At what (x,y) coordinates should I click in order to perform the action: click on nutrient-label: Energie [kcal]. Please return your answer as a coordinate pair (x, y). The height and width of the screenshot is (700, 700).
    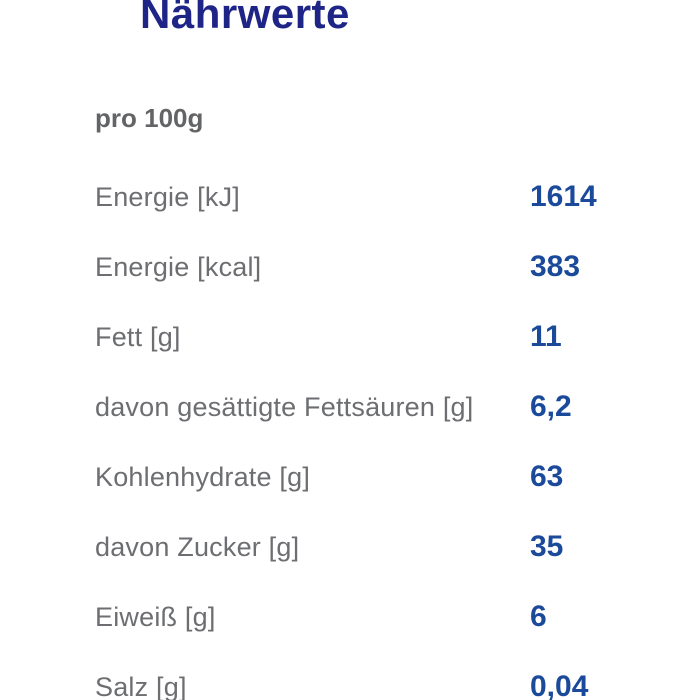
    Looking at the image, I should click on (178, 266).